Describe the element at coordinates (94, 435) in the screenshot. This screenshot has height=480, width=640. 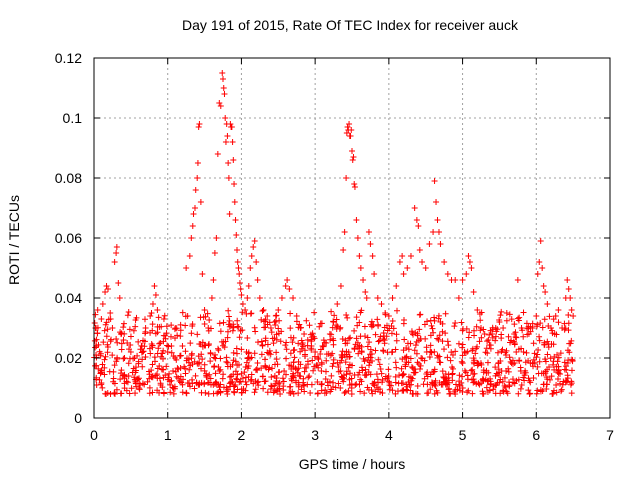
I see `x-tick-label: 0` at that location.